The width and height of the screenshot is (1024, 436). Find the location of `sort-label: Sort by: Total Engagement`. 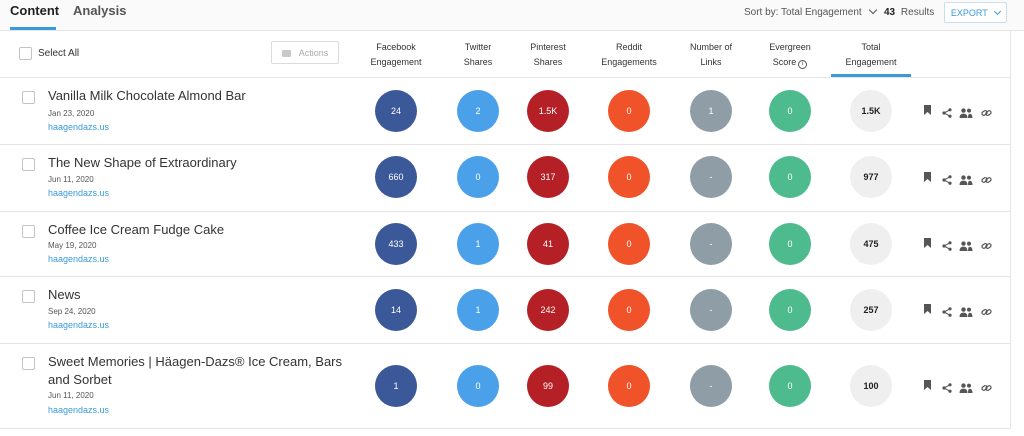

sort-label: Sort by: Total Engagement is located at coordinates (803, 12).